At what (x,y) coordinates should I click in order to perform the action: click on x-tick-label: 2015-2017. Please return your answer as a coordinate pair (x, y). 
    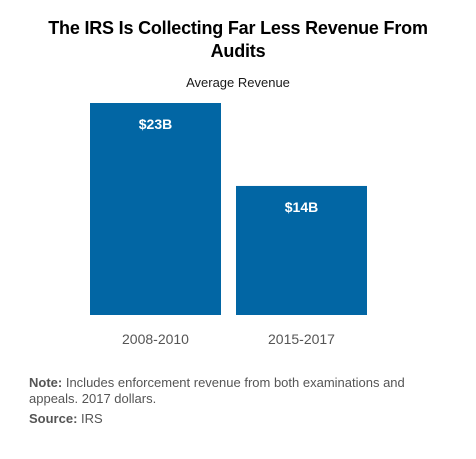
    Looking at the image, I should click on (301, 339).